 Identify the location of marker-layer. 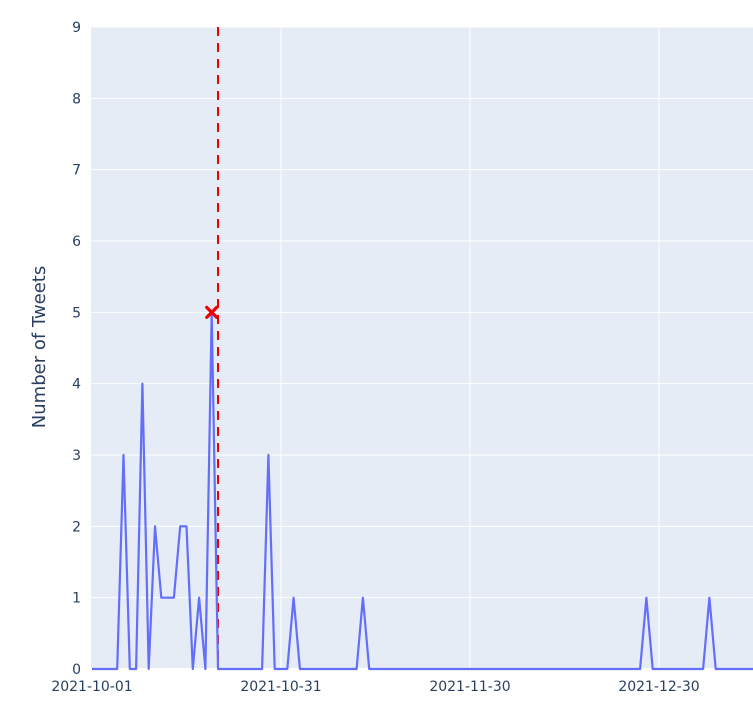
(212, 312).